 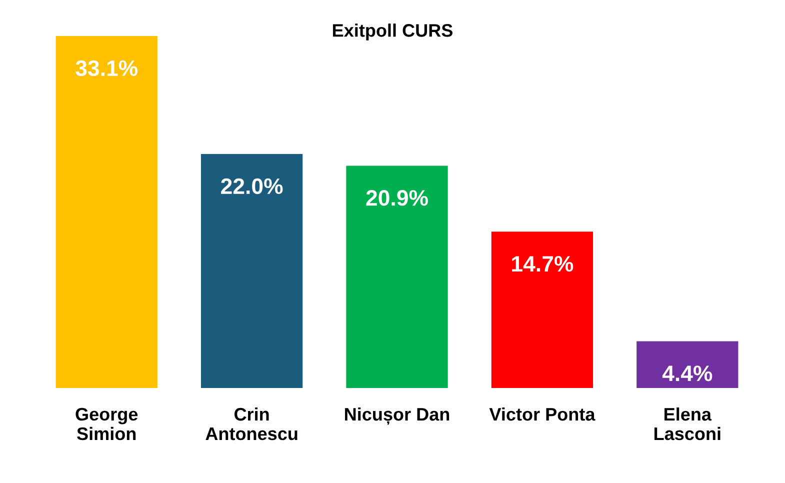 What do you see at coordinates (392, 32) in the screenshot?
I see `chart-title: Exitpoll CURS` at bounding box center [392, 32].